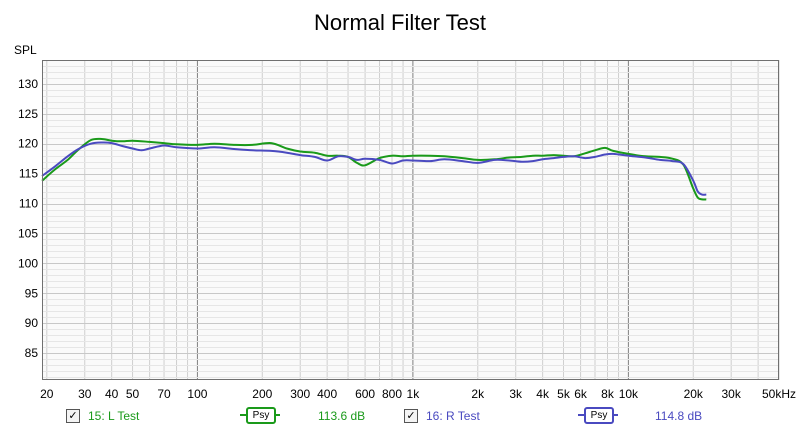 The image size is (800, 432). Describe the element at coordinates (779, 394) in the screenshot. I see `x-tick-label: 50kHz` at that location.